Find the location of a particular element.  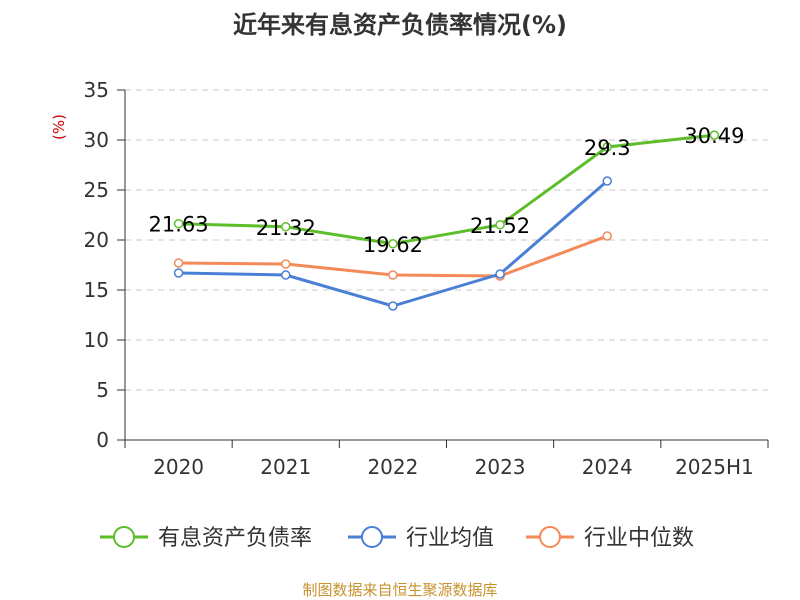

chart-title: 近年来有息资产负债率情况(%) is located at coordinates (400, 25).